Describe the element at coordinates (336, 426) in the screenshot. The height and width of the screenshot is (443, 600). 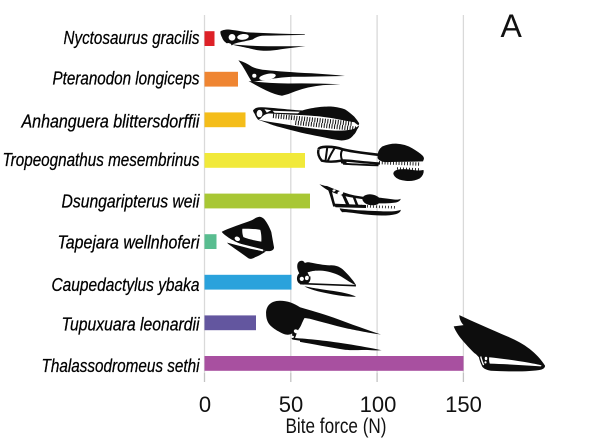
I see `svg-text: Bite force (N)` at that location.